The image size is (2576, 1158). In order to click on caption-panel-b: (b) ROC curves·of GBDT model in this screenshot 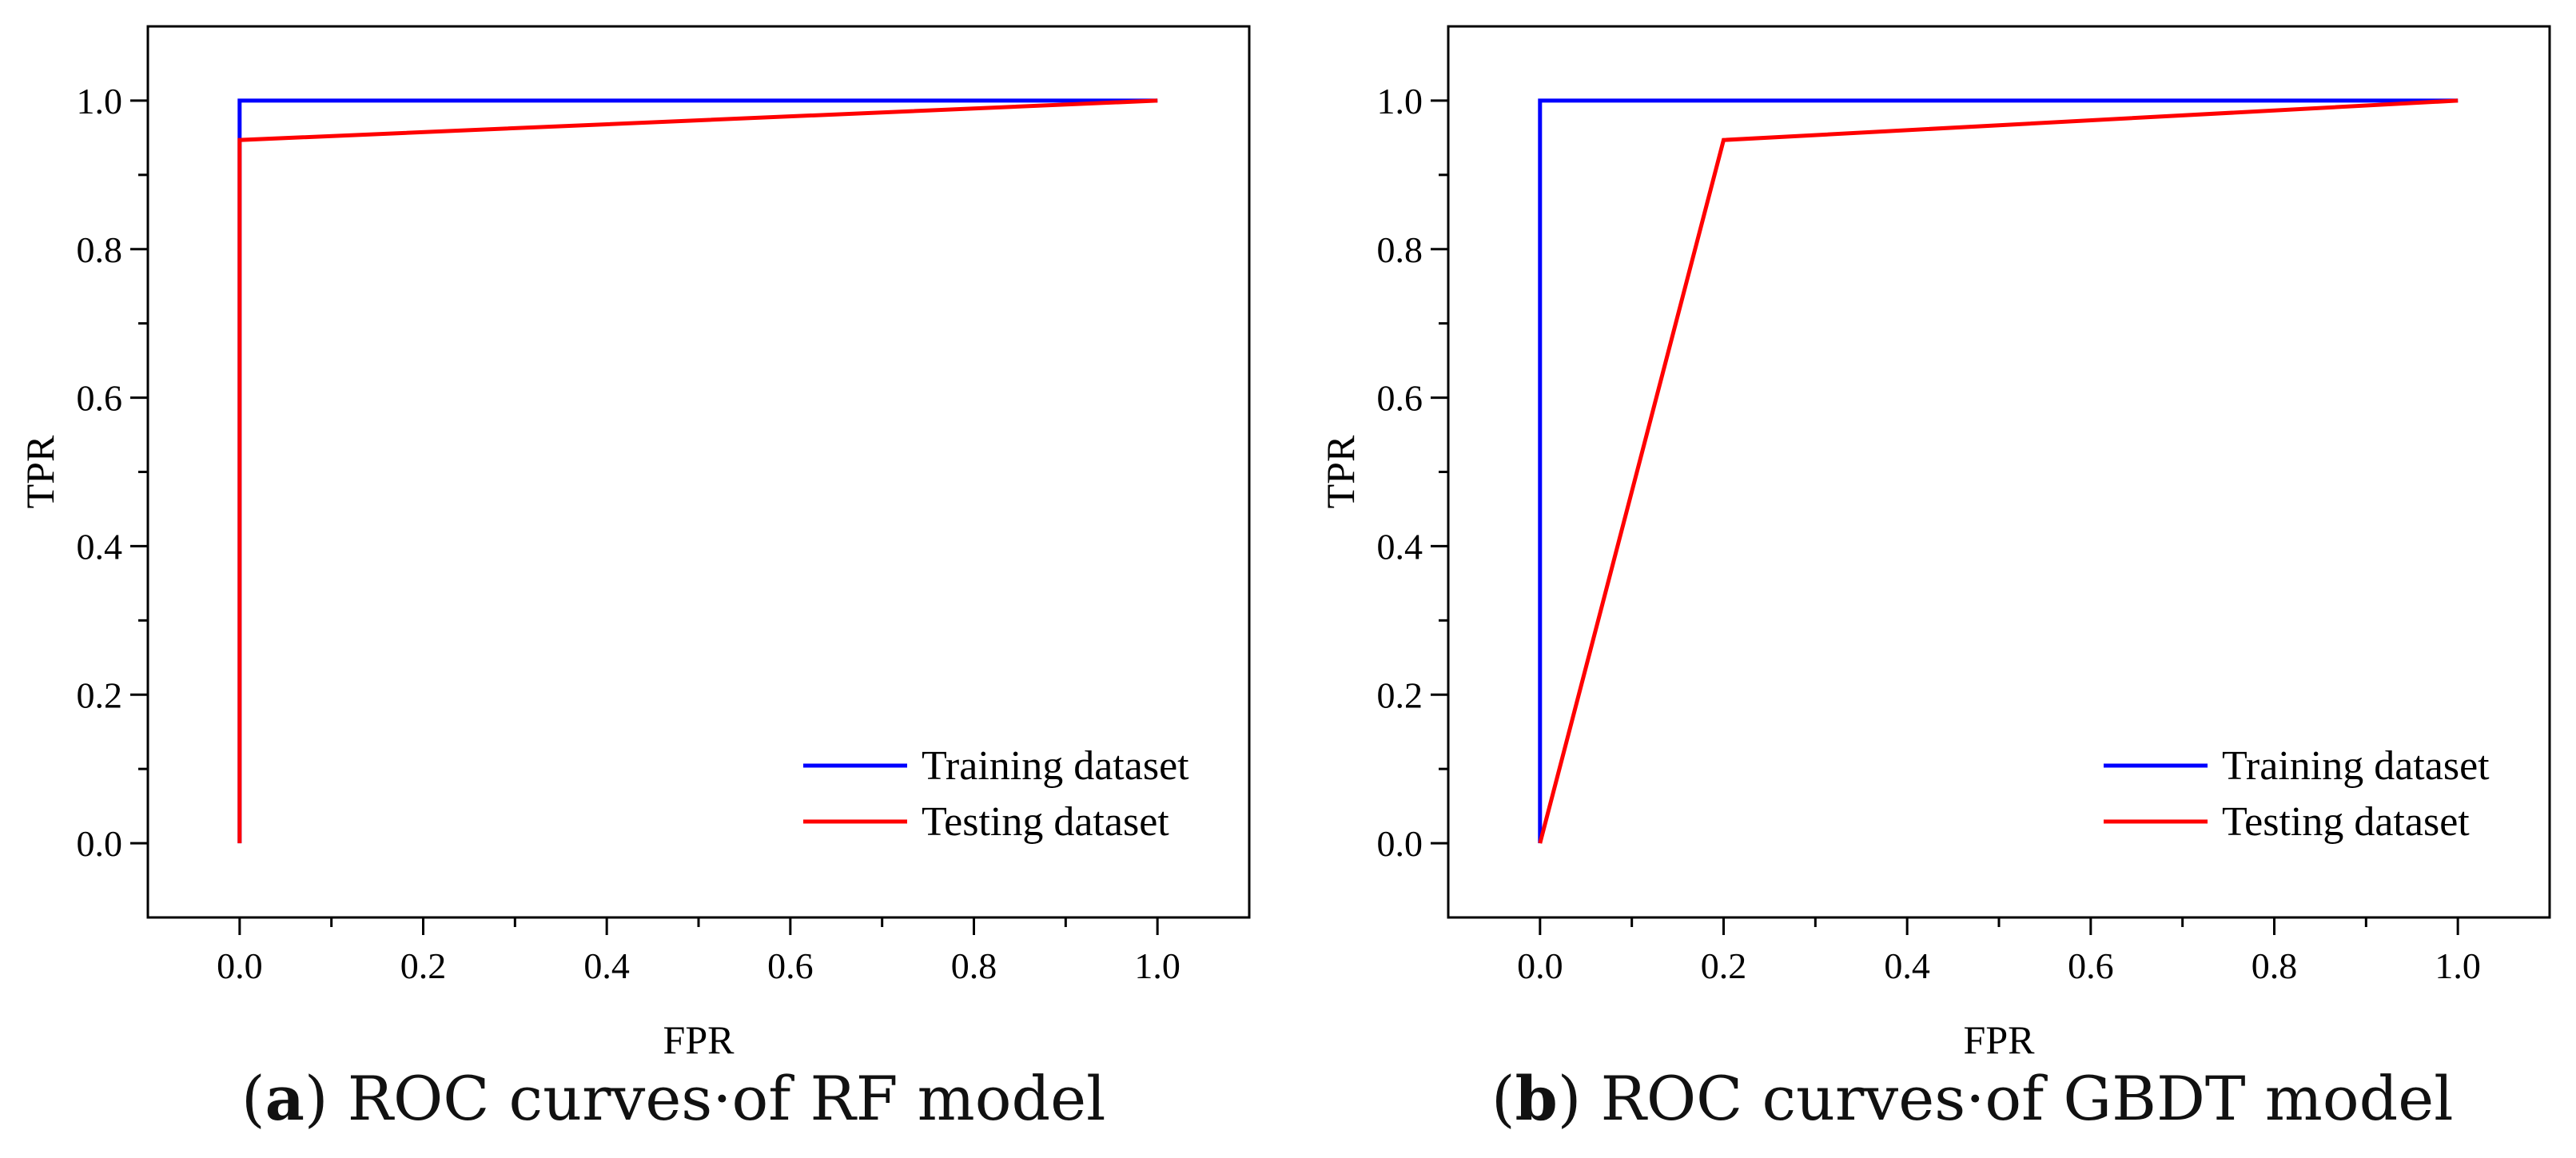, I will do `click(1972, 1098)`.